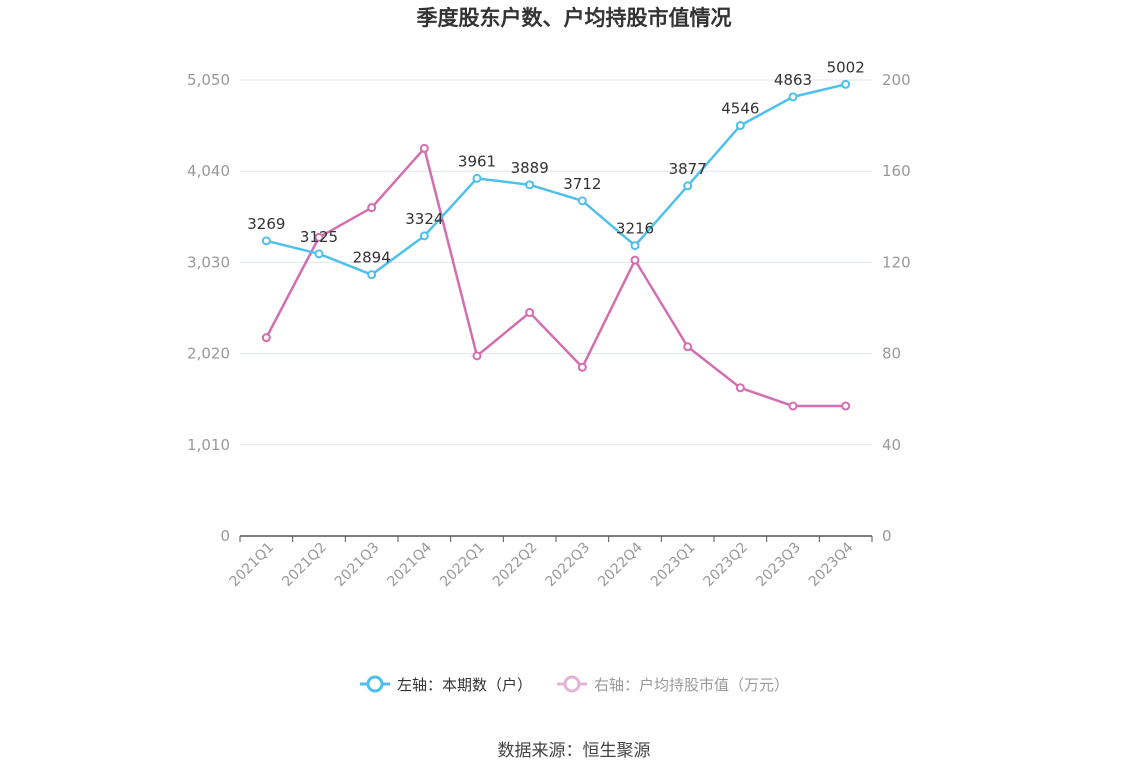  Describe the element at coordinates (673, 565) in the screenshot. I see `x-tick-label: 2023Q1` at that location.